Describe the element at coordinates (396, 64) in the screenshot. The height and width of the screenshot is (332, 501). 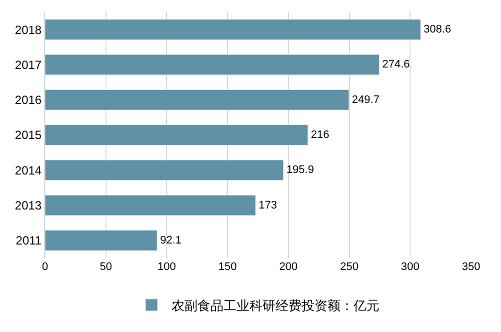
I see `data-label: 274.6` at that location.